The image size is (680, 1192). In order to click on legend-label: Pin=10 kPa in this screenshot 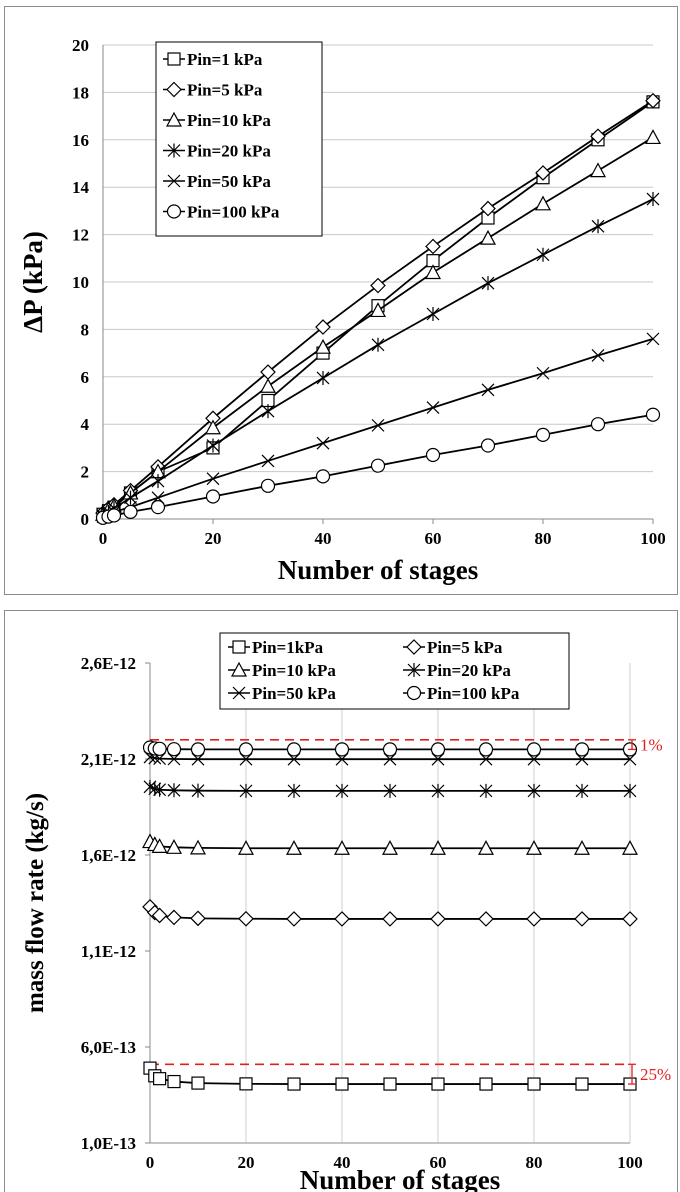, I will do `click(229, 120)`.